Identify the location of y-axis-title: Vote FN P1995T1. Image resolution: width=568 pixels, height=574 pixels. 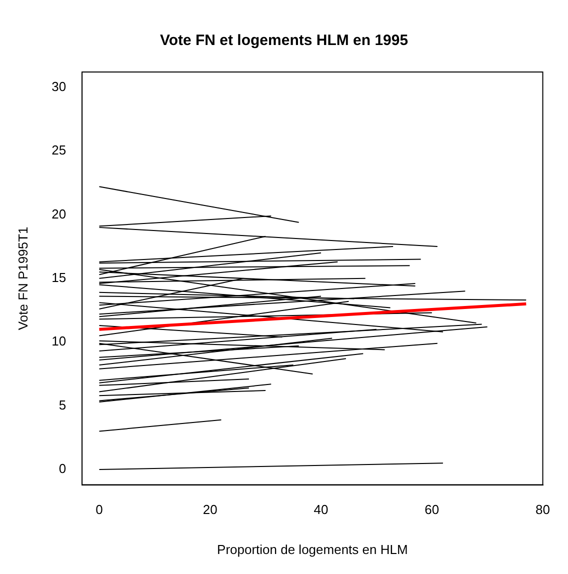
(22, 278).